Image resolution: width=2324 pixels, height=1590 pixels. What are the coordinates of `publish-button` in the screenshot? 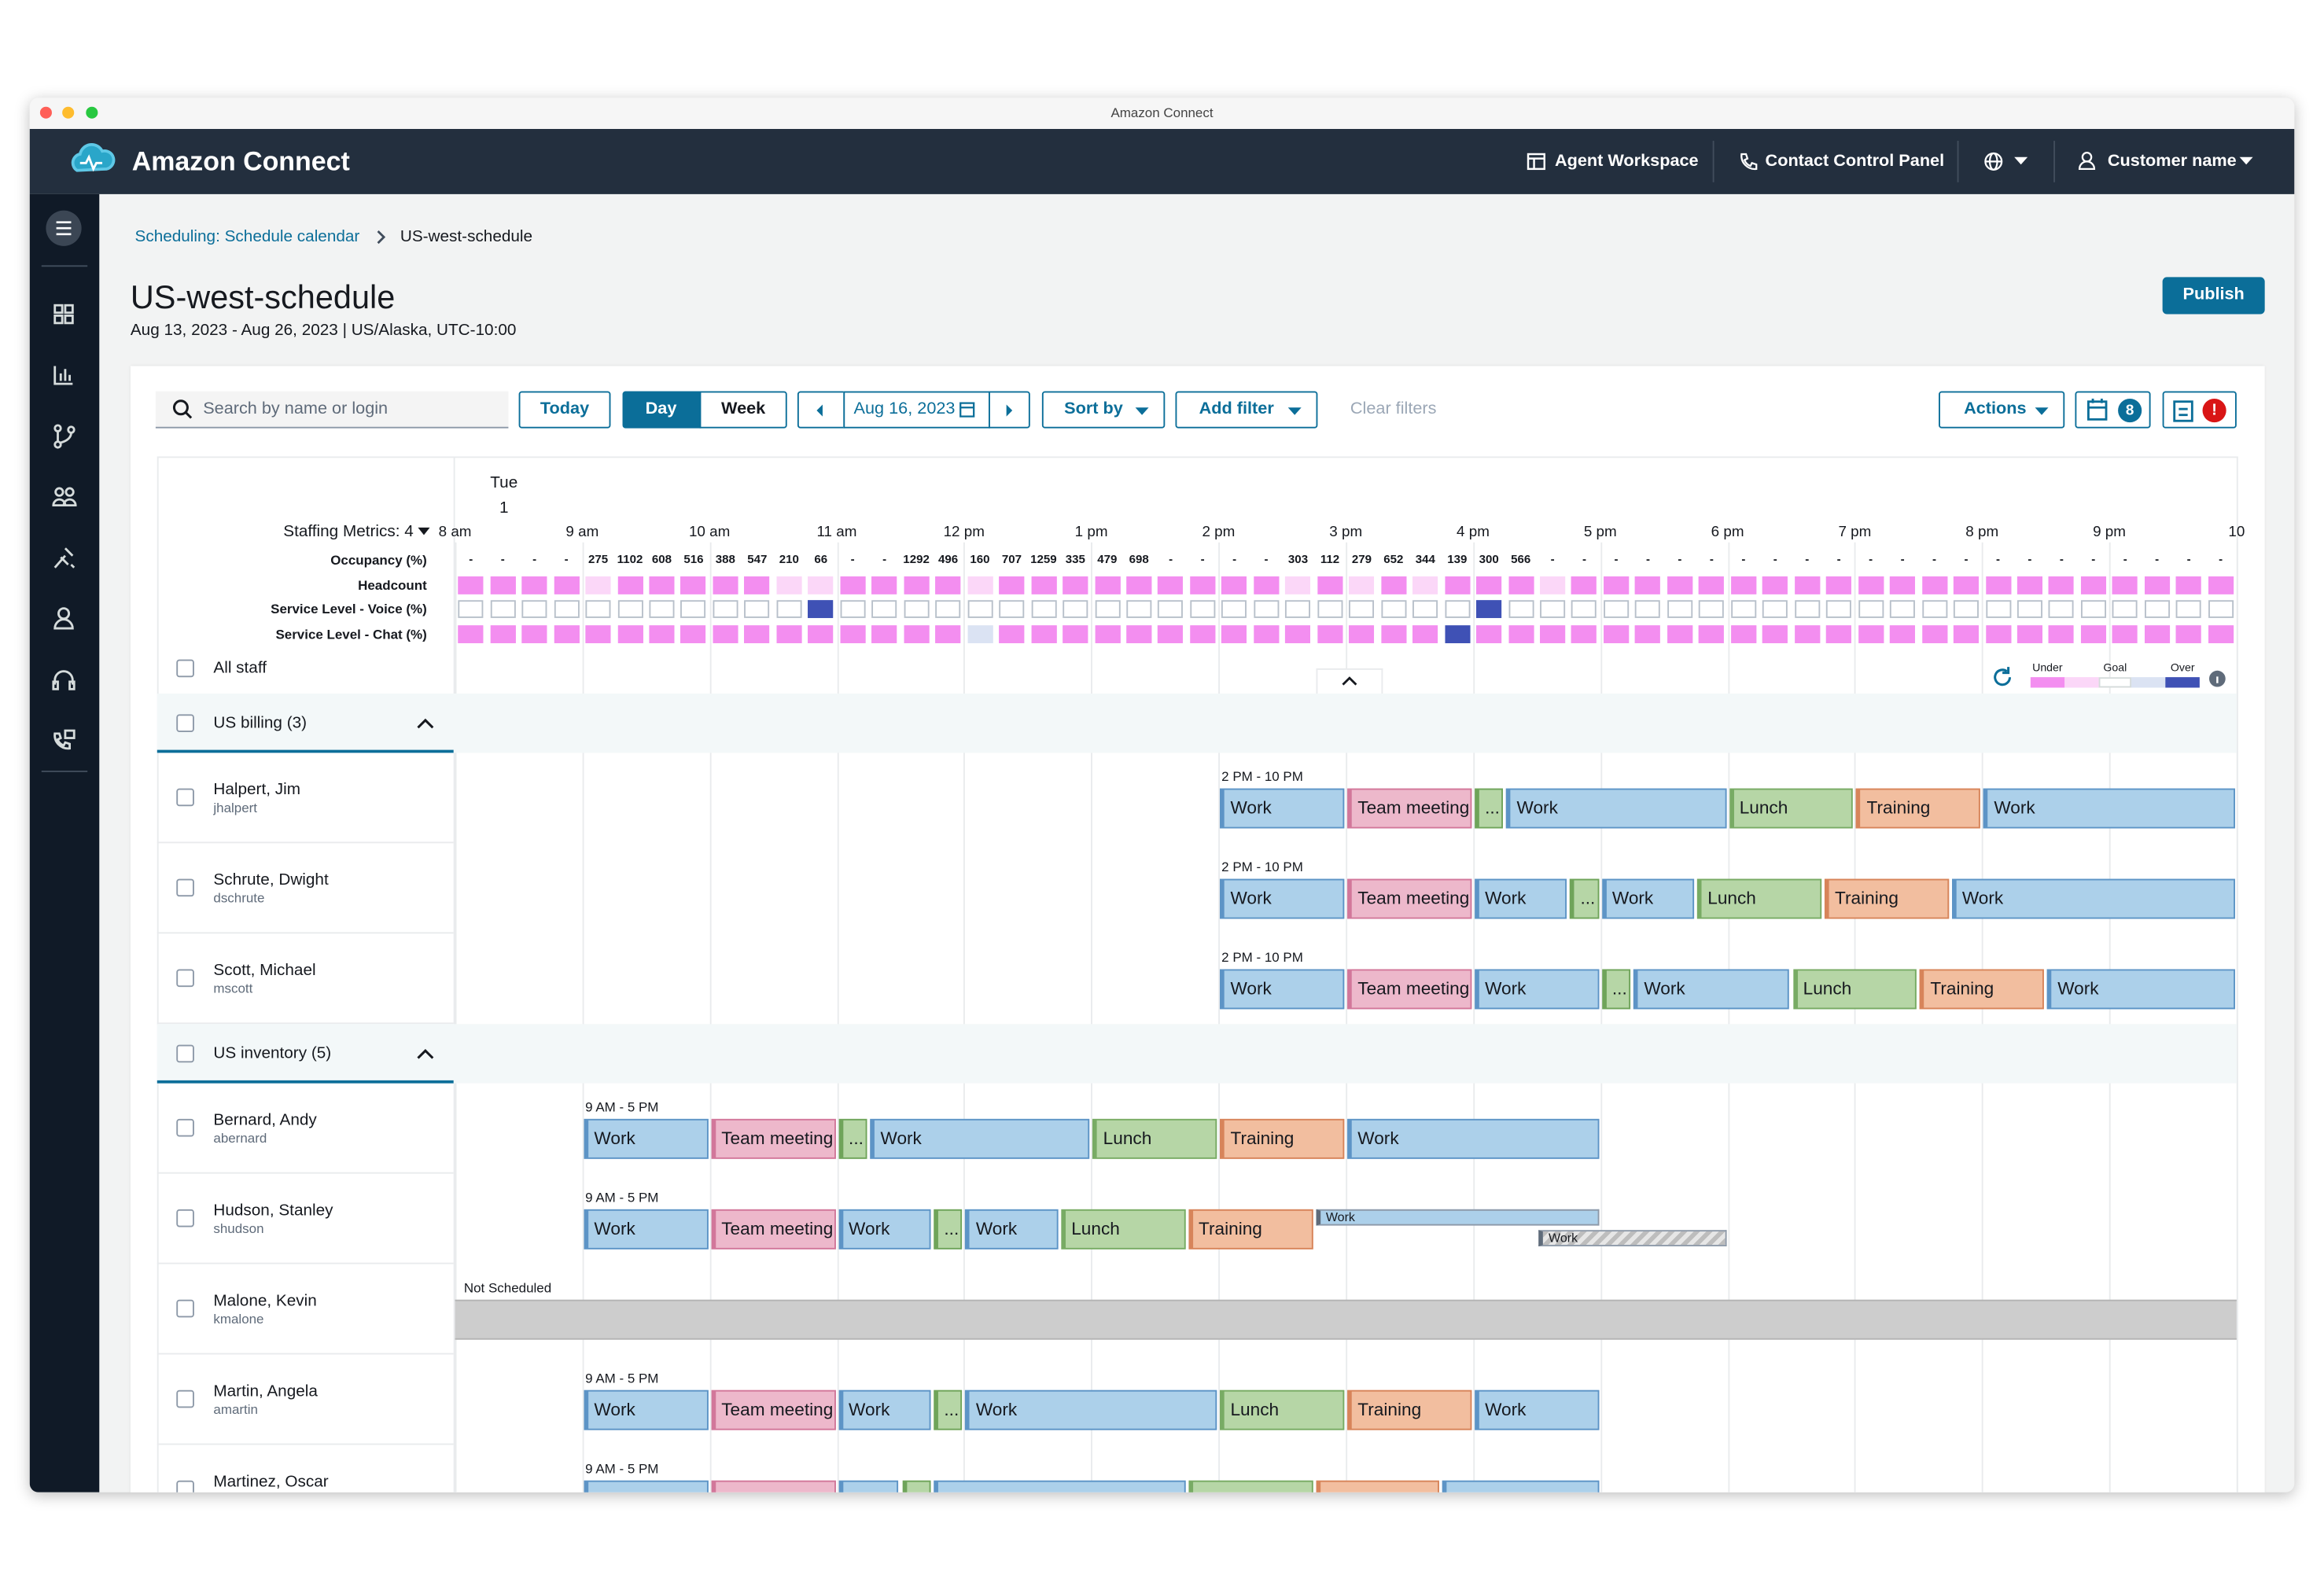 It's located at (2213, 296).